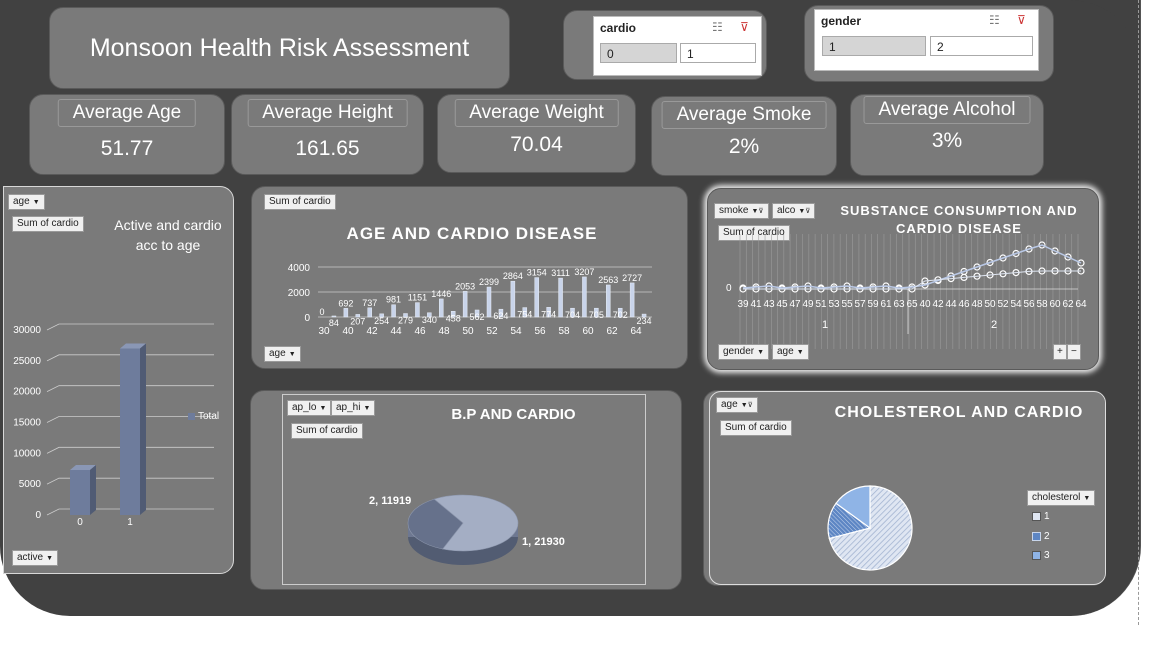 The image size is (1152, 648). Describe the element at coordinates (739, 351) in the screenshot. I see `filter-label: gender` at that location.